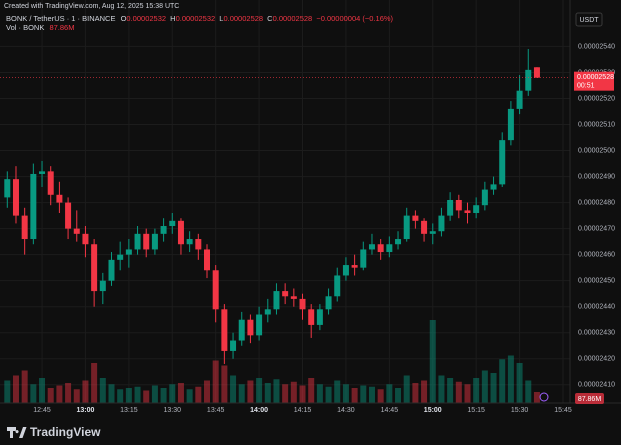 The height and width of the screenshot is (445, 621). What do you see at coordinates (129, 410) in the screenshot?
I see `x-tick-label: 13:15` at bounding box center [129, 410].